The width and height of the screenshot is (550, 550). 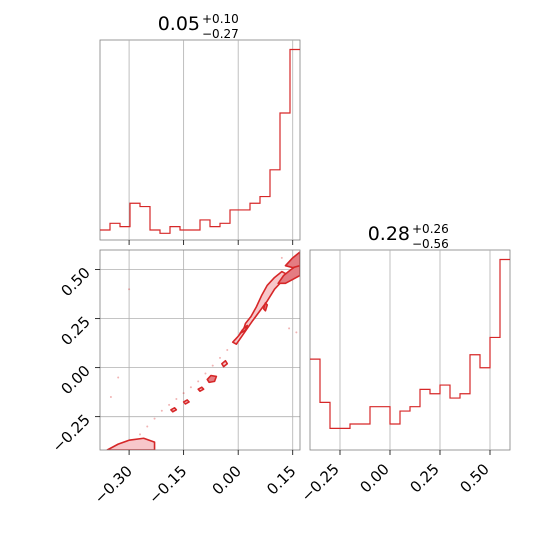 I want to click on title-minus: −0.27, so click(x=220, y=34).